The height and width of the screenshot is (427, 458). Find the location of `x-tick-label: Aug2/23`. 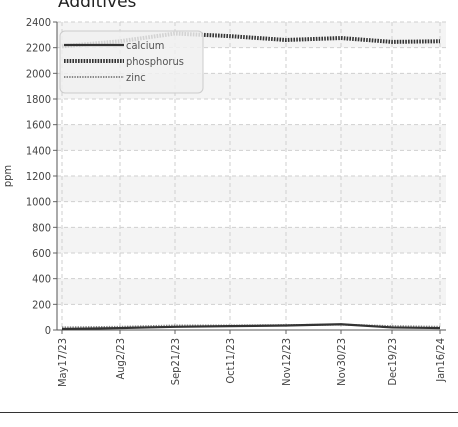

x-tick-label: Aug2/23 is located at coordinates (120, 359).